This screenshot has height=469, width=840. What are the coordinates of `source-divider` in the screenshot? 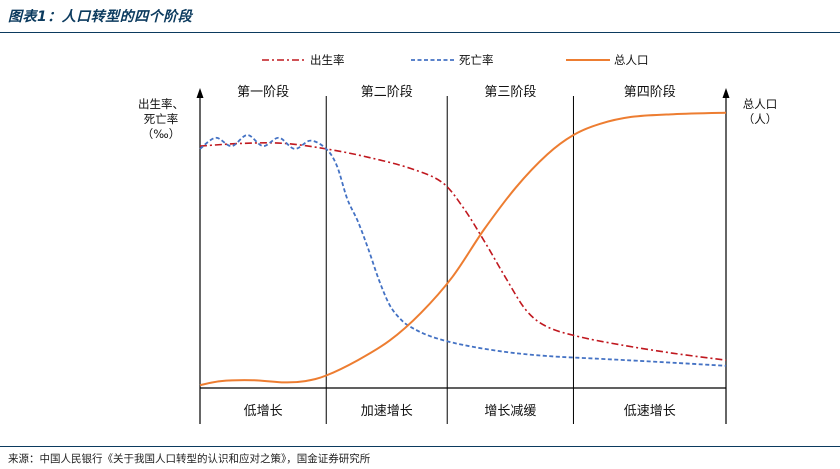 It's located at (420, 446).